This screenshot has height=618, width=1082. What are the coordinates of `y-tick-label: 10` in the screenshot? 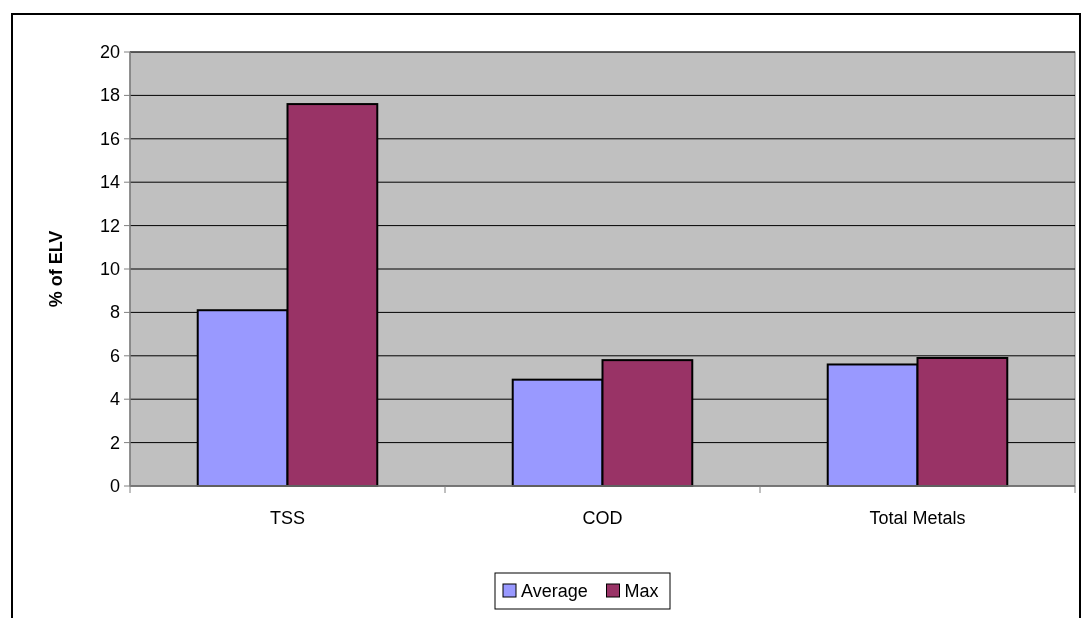 It's located at (109, 269).